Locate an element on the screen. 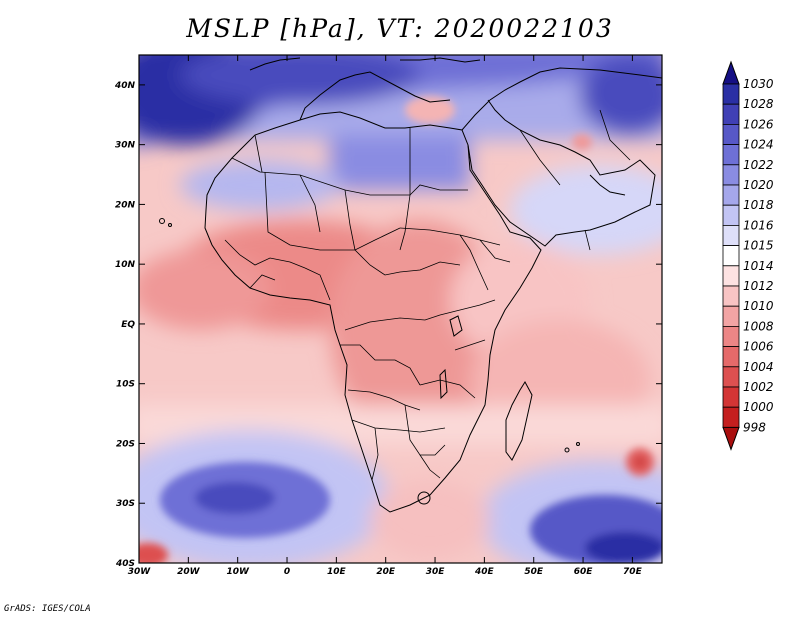 This screenshot has height=618, width=800. lon-label: 20E is located at coordinates (386, 572).